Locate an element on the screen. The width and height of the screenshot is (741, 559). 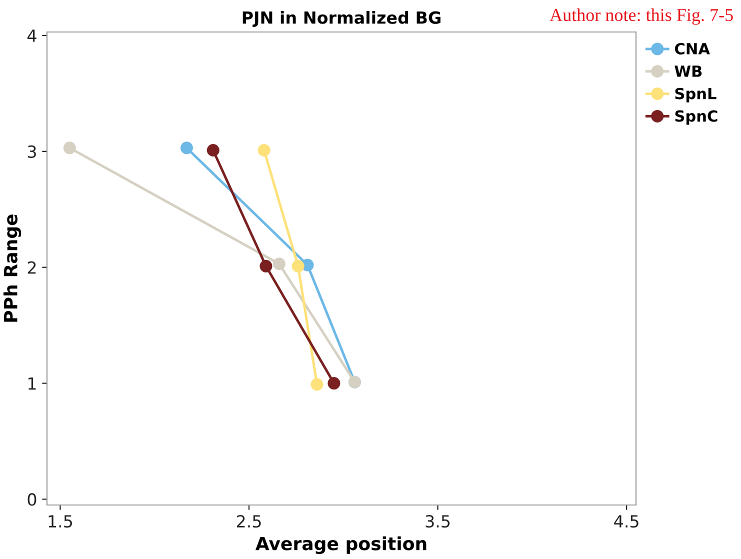
y-tick-label: 2 is located at coordinates (32, 267).